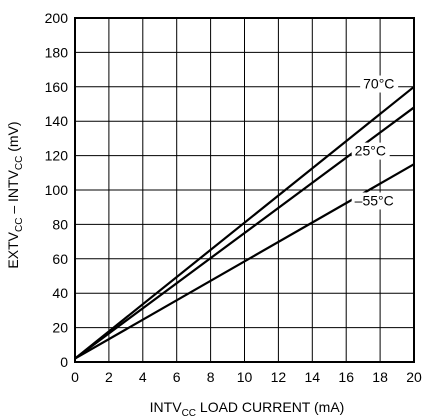 The image size is (428, 419). What do you see at coordinates (211, 377) in the screenshot?
I see `x-tick-label: 8` at bounding box center [211, 377].